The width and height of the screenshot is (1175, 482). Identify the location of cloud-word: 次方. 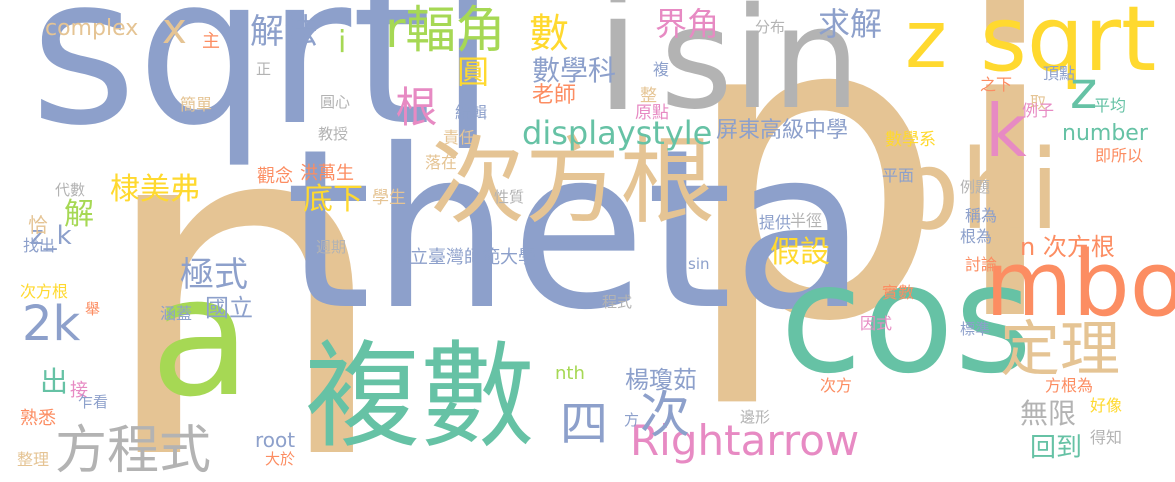
(836, 385).